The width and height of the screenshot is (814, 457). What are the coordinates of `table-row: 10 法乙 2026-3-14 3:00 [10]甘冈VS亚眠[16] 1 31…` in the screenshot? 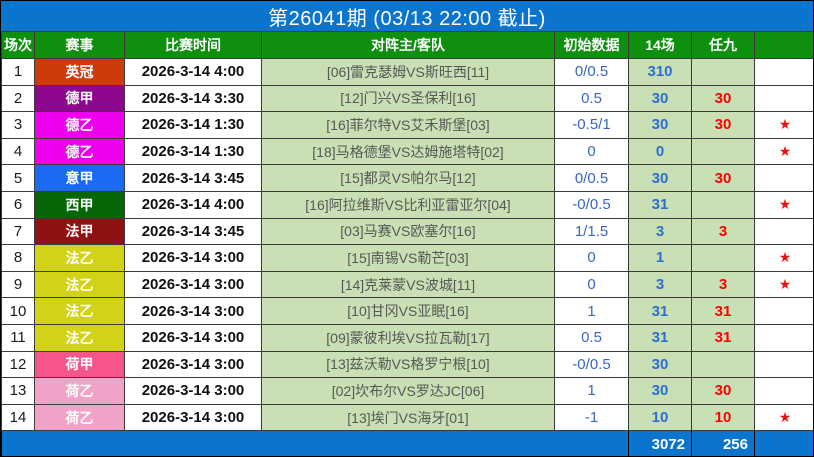 It's located at (407, 311).